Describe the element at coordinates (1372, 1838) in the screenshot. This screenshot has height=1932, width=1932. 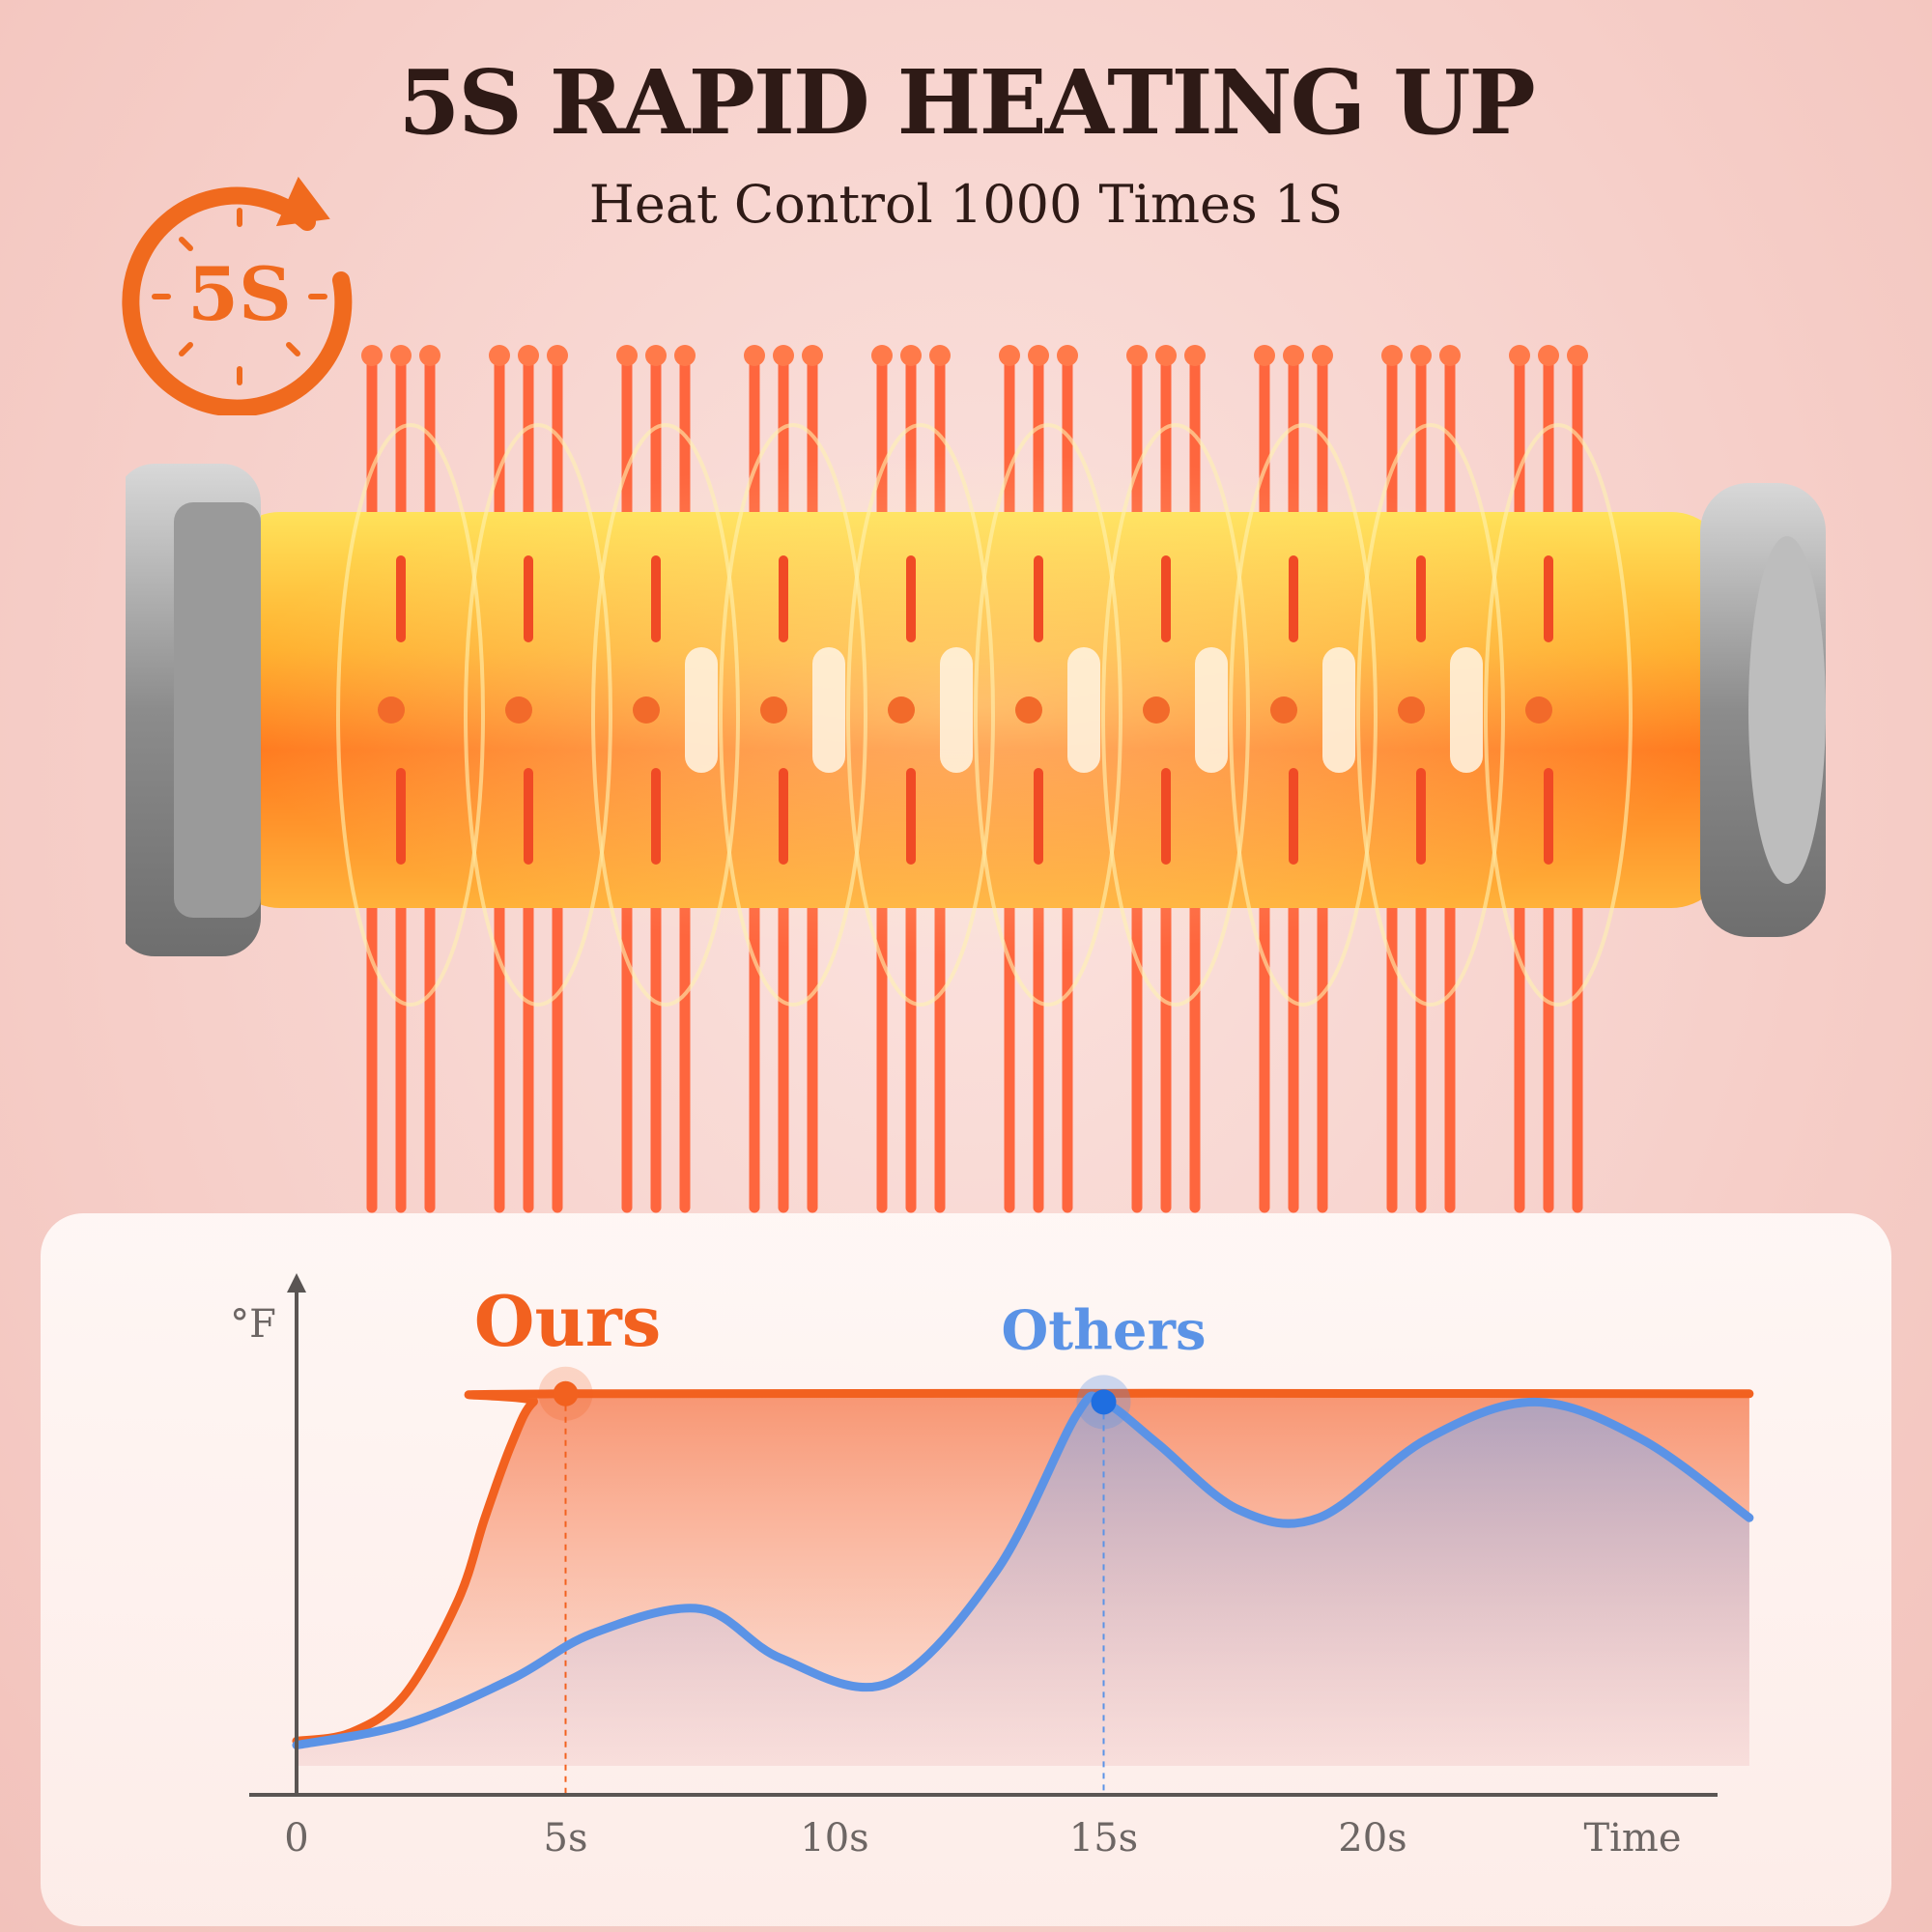
I see `x-tick-label: 20s` at that location.